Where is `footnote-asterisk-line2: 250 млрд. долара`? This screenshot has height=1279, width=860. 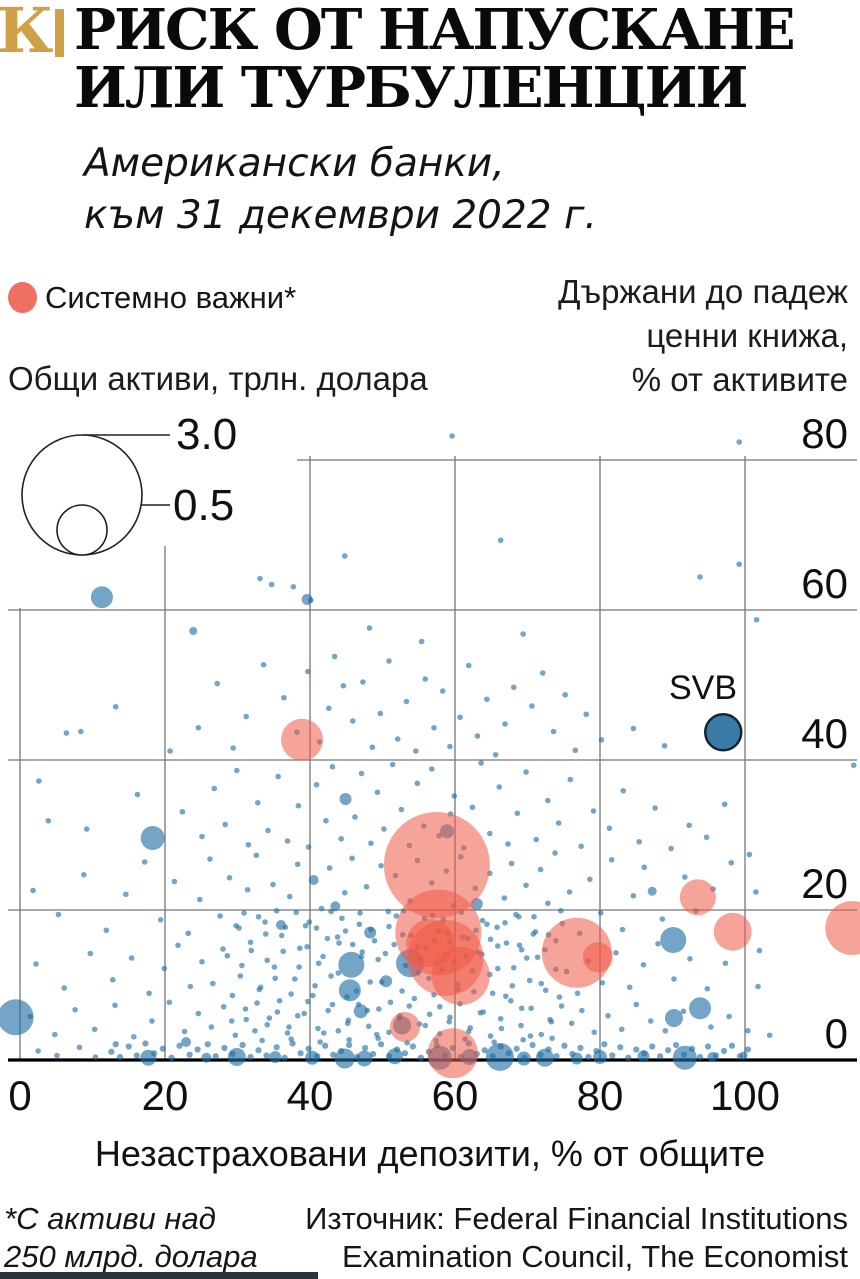 footnote-asterisk-line2: 250 млрд. долара is located at coordinates (131, 1256).